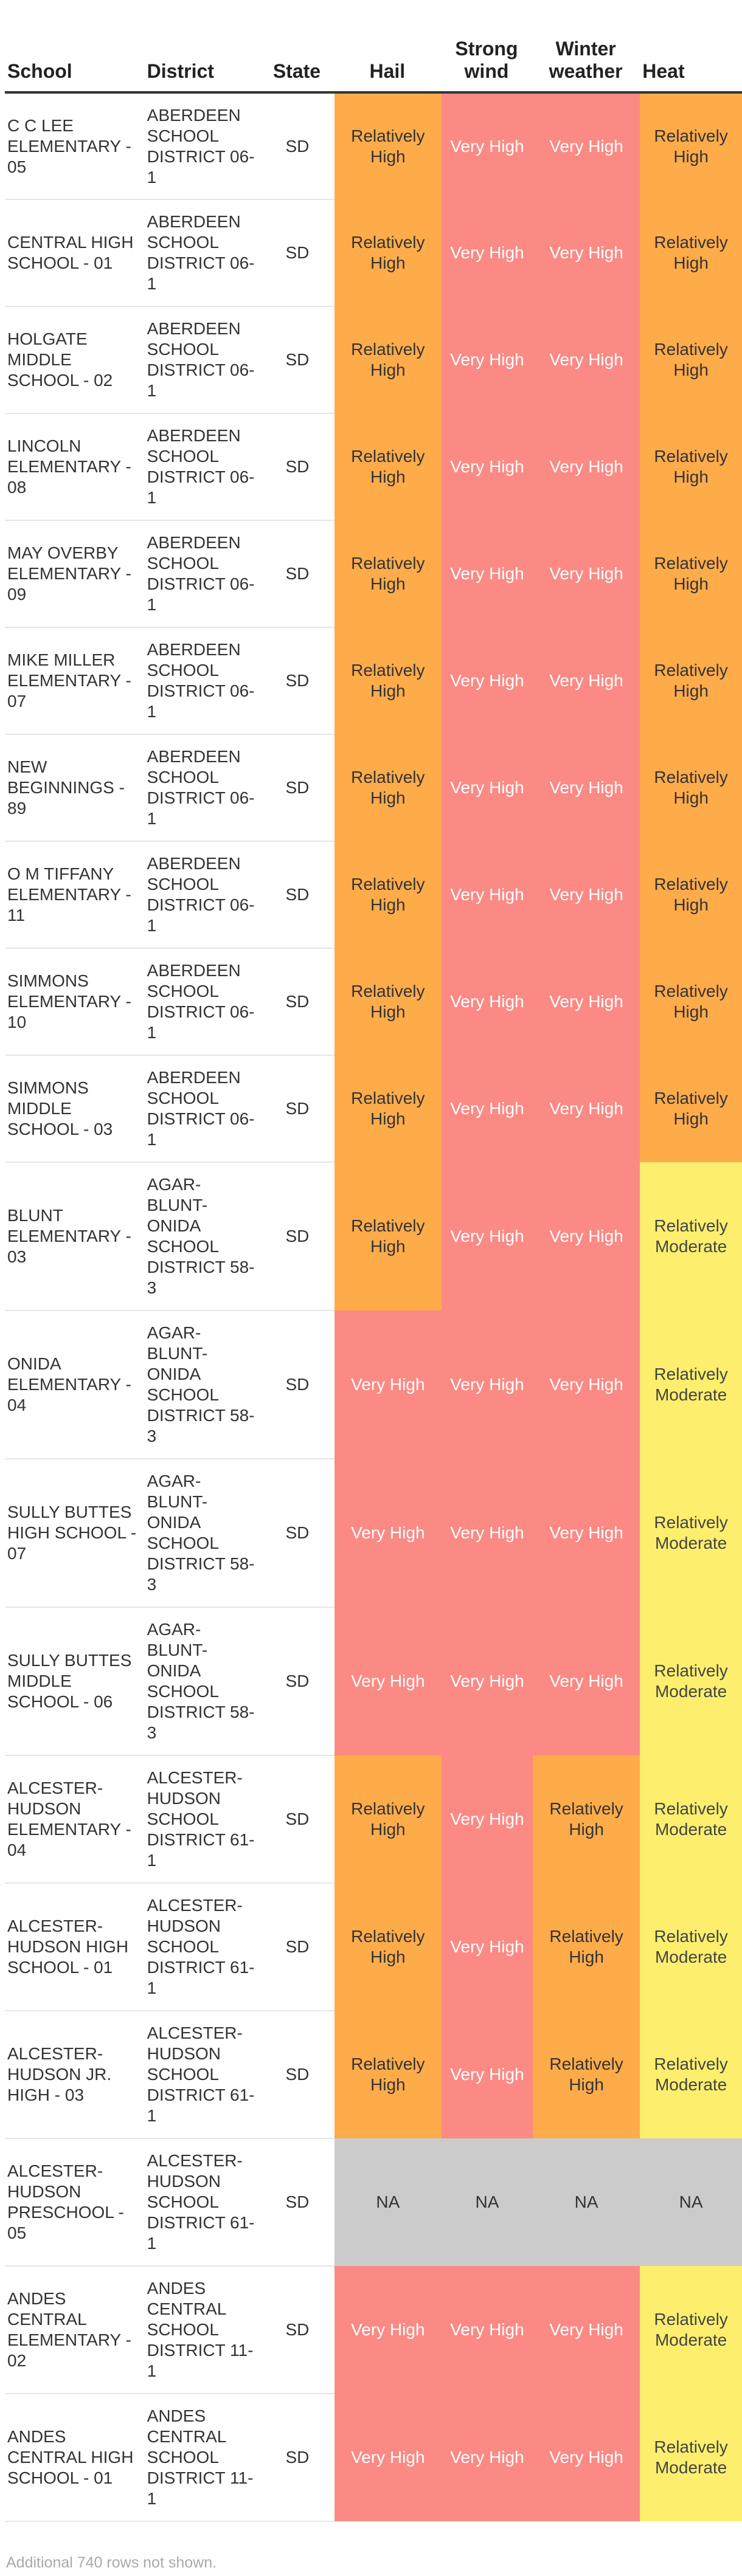  Describe the element at coordinates (75, 1002) in the screenshot. I see `school-cell: SIMMONS ELEMENTARY - 10` at that location.